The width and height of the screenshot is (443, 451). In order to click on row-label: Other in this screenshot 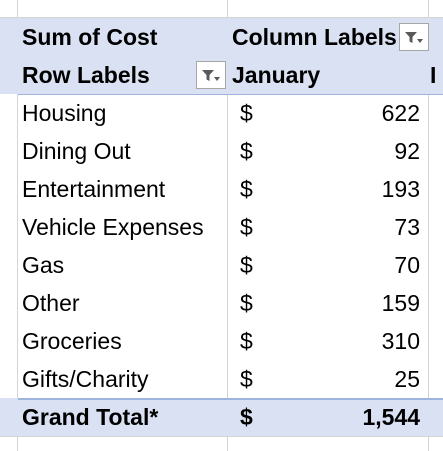, I will do `click(51, 303)`.